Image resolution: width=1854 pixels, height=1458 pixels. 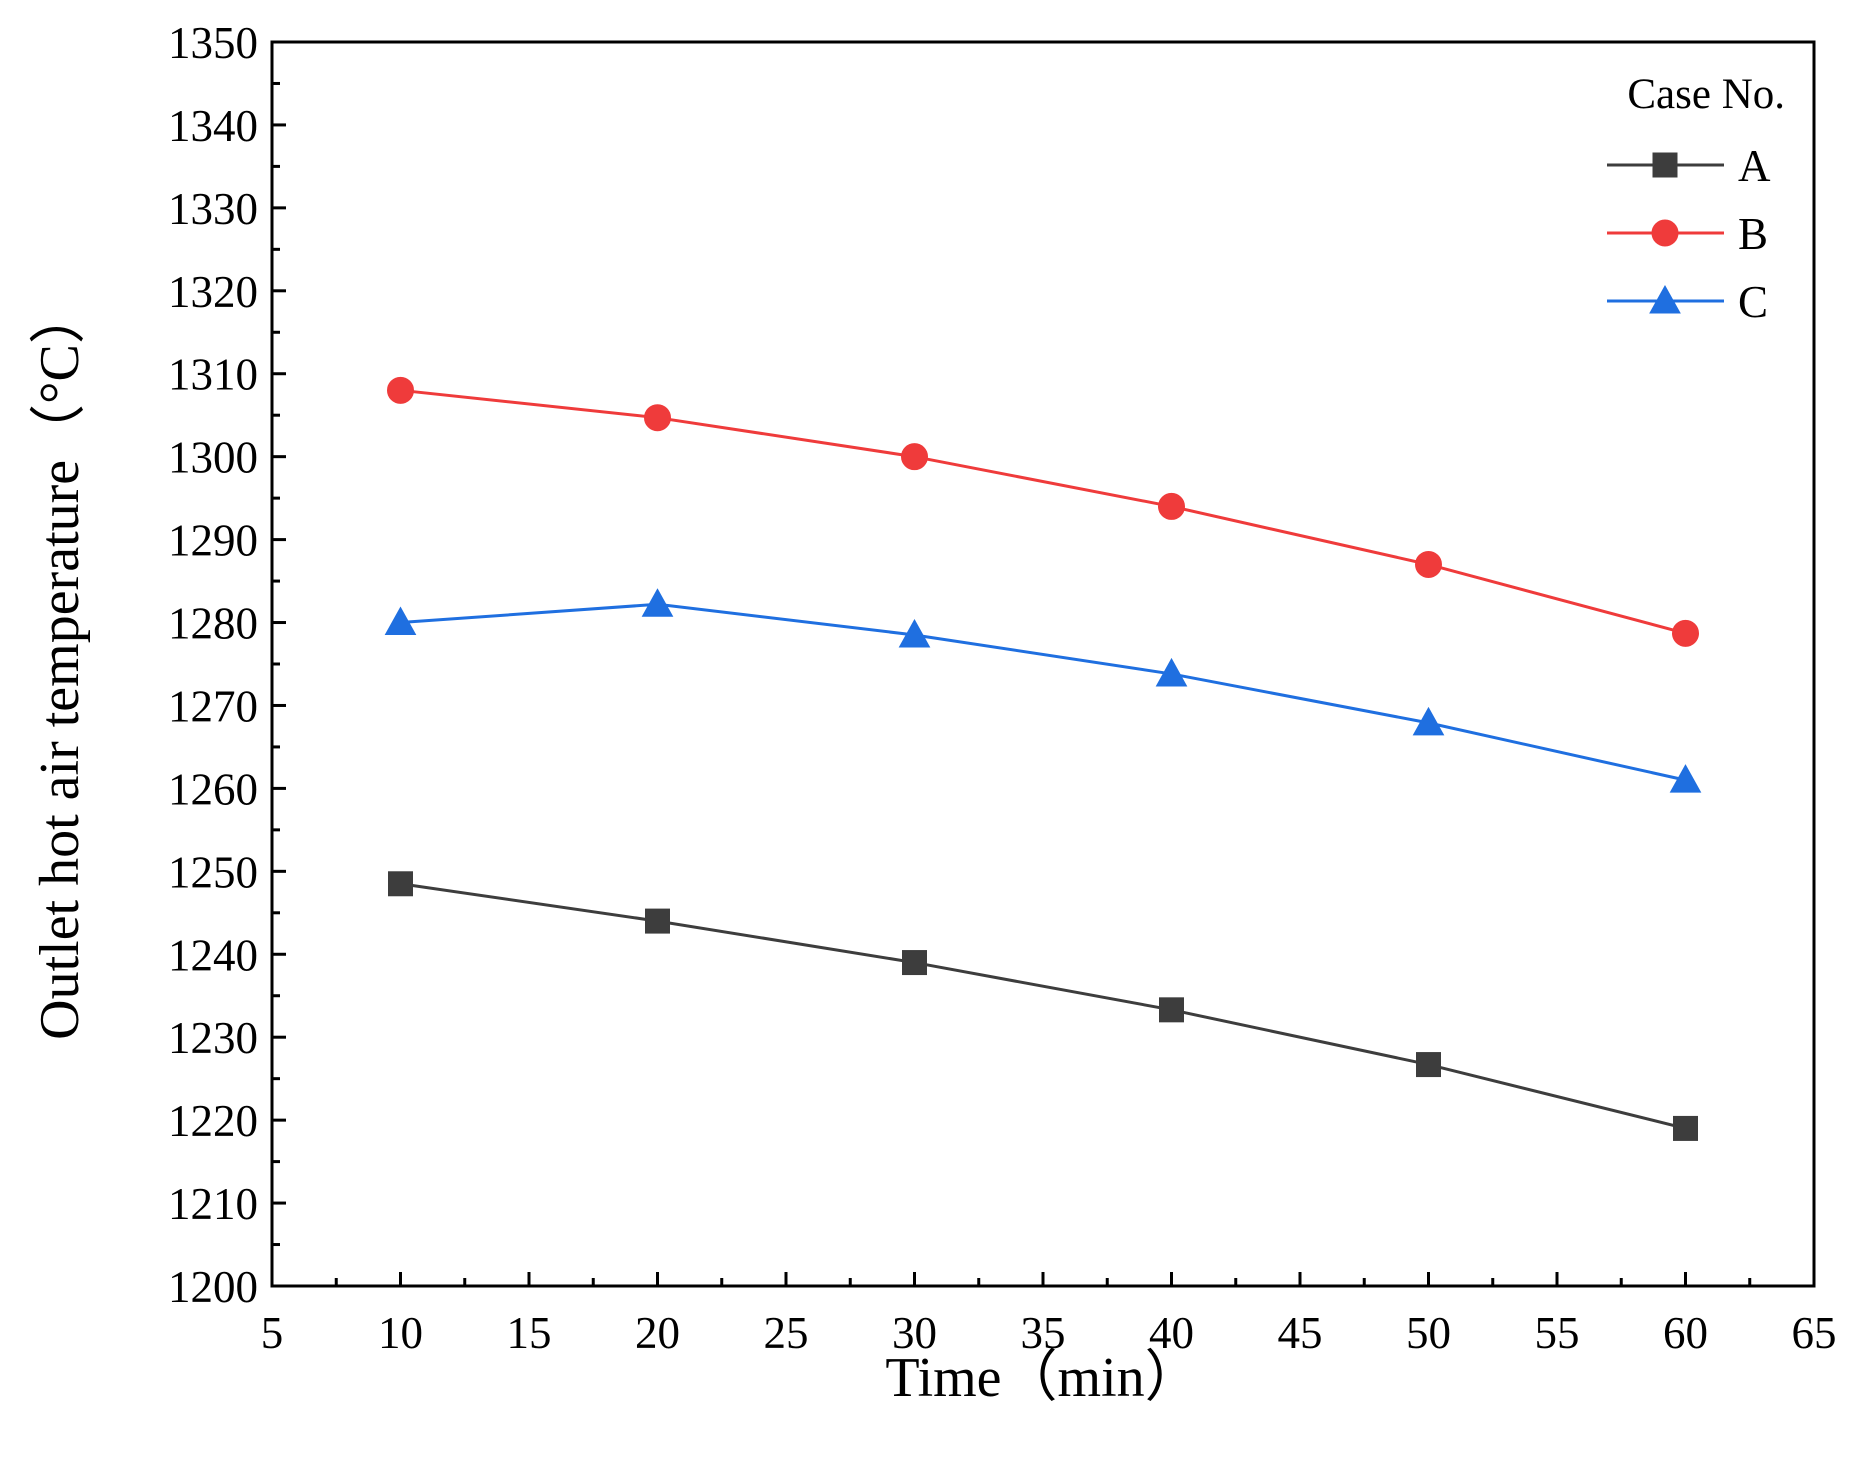 I want to click on series-c-line, so click(x=1043, y=692).